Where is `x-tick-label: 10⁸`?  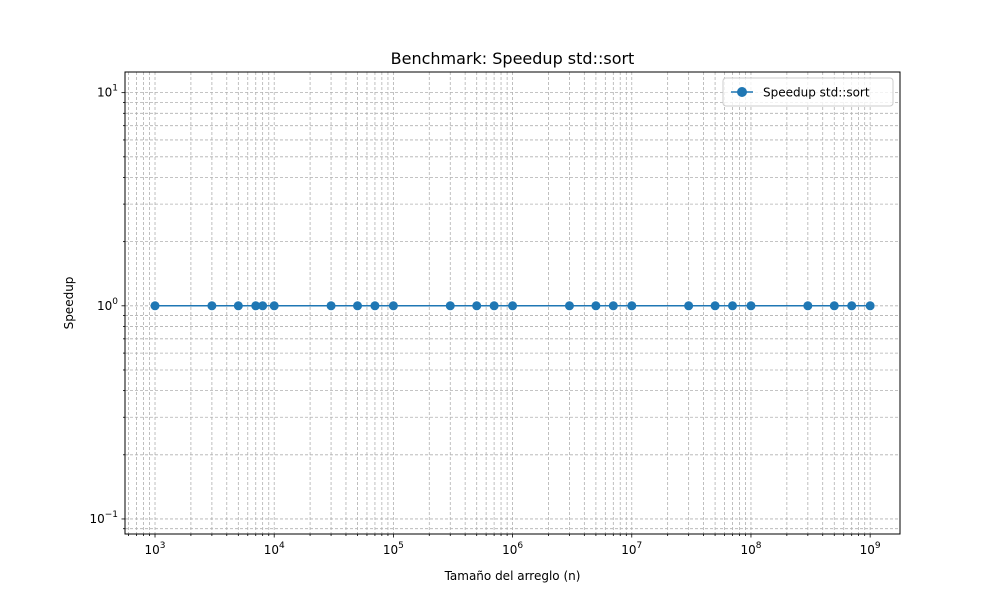
x-tick-label: 10⁸ is located at coordinates (750, 549).